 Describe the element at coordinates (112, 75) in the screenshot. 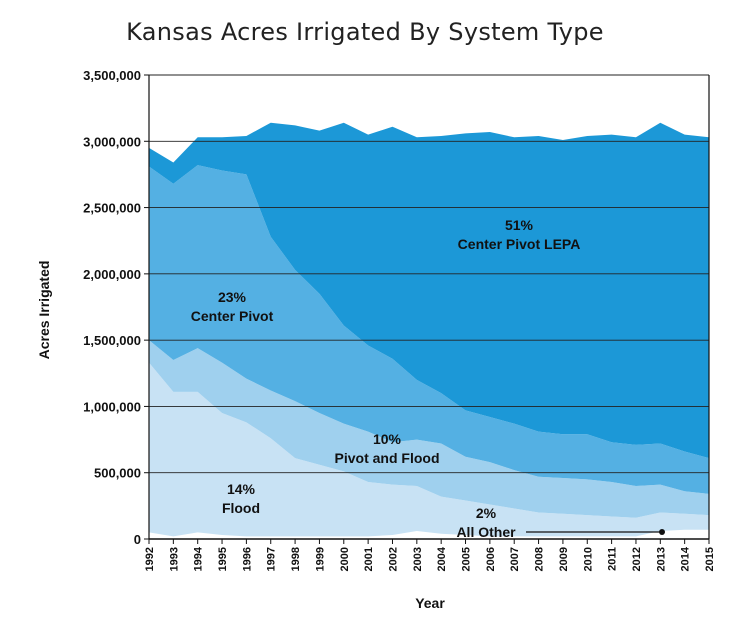

I see `y-tick-label: 3,500,000` at that location.